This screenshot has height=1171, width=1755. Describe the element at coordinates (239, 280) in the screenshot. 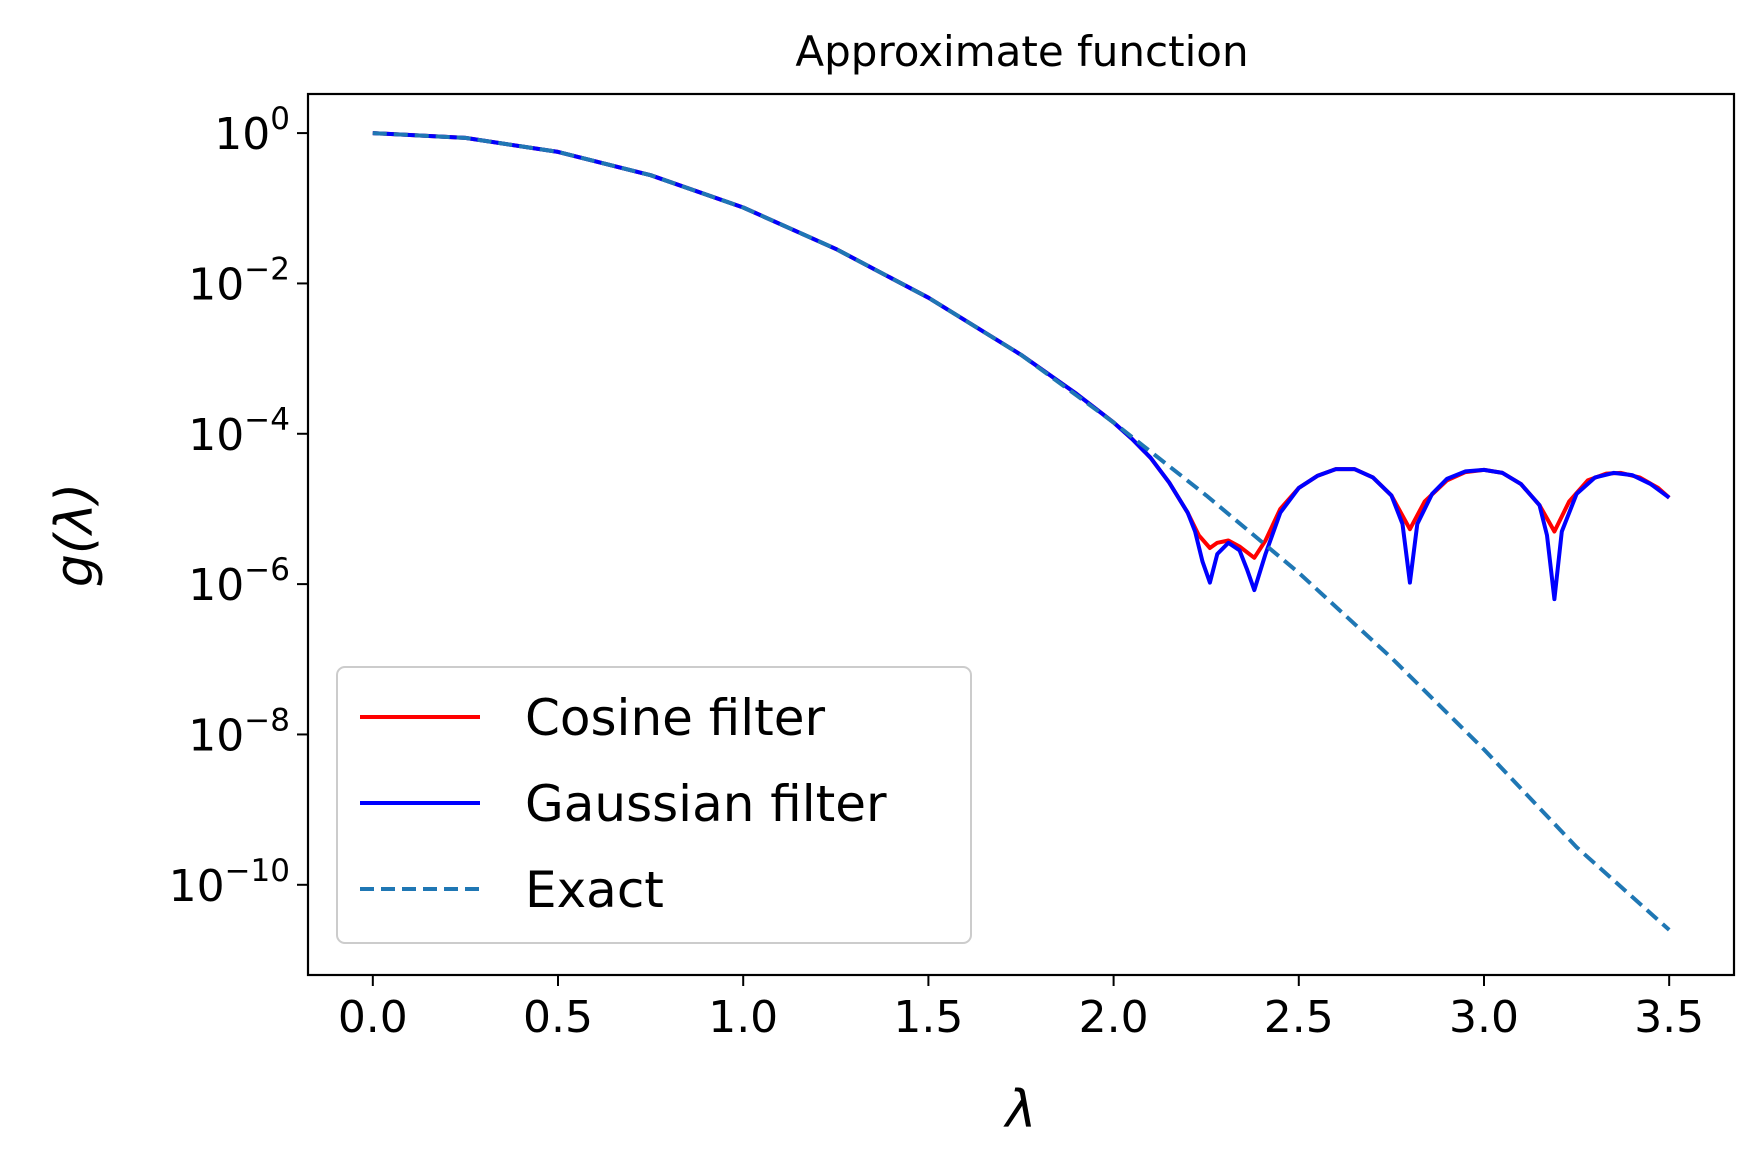

I see `y-tick-label: 10⁻²` at that location.